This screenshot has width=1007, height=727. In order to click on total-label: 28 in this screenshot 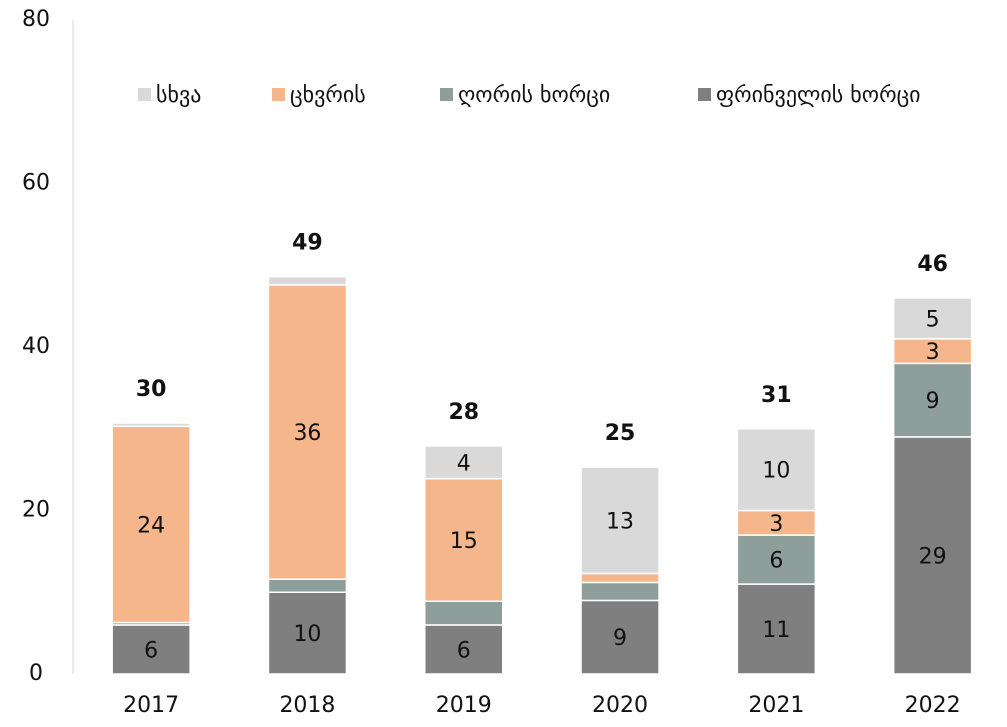, I will do `click(463, 412)`.